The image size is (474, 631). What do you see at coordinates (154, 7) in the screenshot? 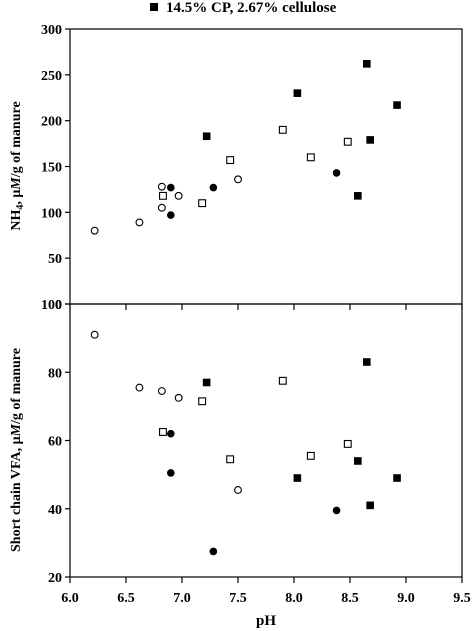
I see `legend-marker-filled-square` at bounding box center [154, 7].